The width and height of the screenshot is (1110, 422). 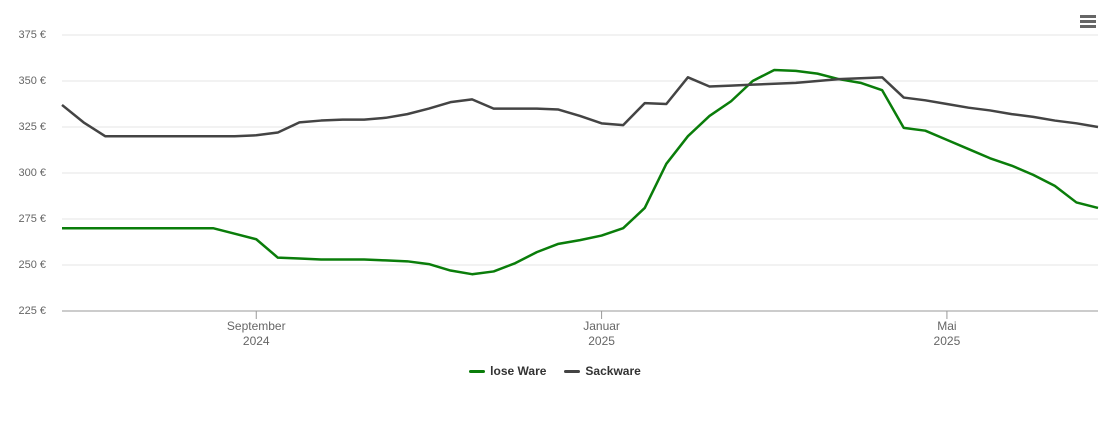 I want to click on series-line, so click(x=580, y=107).